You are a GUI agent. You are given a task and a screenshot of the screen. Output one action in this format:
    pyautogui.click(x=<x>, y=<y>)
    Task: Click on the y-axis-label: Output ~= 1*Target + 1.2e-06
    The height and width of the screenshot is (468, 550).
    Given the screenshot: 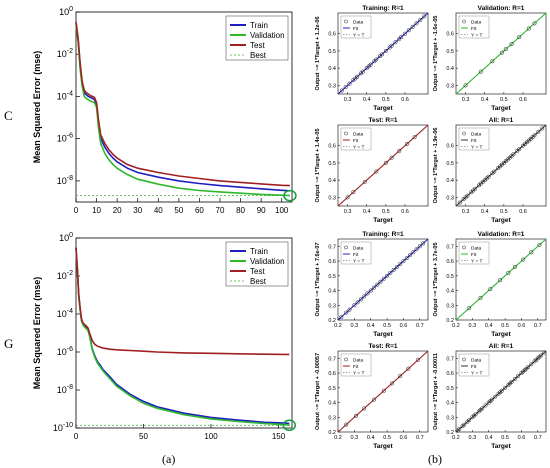 What is the action you would take?
    pyautogui.click(x=318, y=53)
    